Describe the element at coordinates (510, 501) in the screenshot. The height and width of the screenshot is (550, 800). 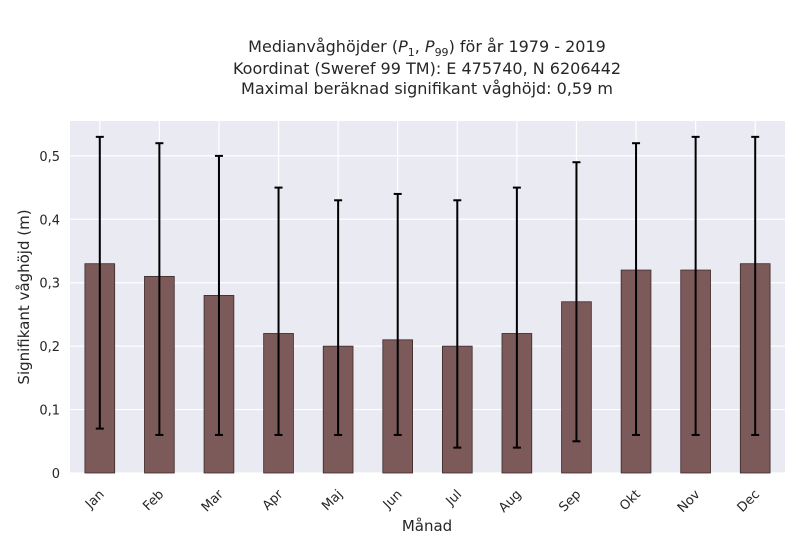
I see `x-tick-label: Aug` at that location.